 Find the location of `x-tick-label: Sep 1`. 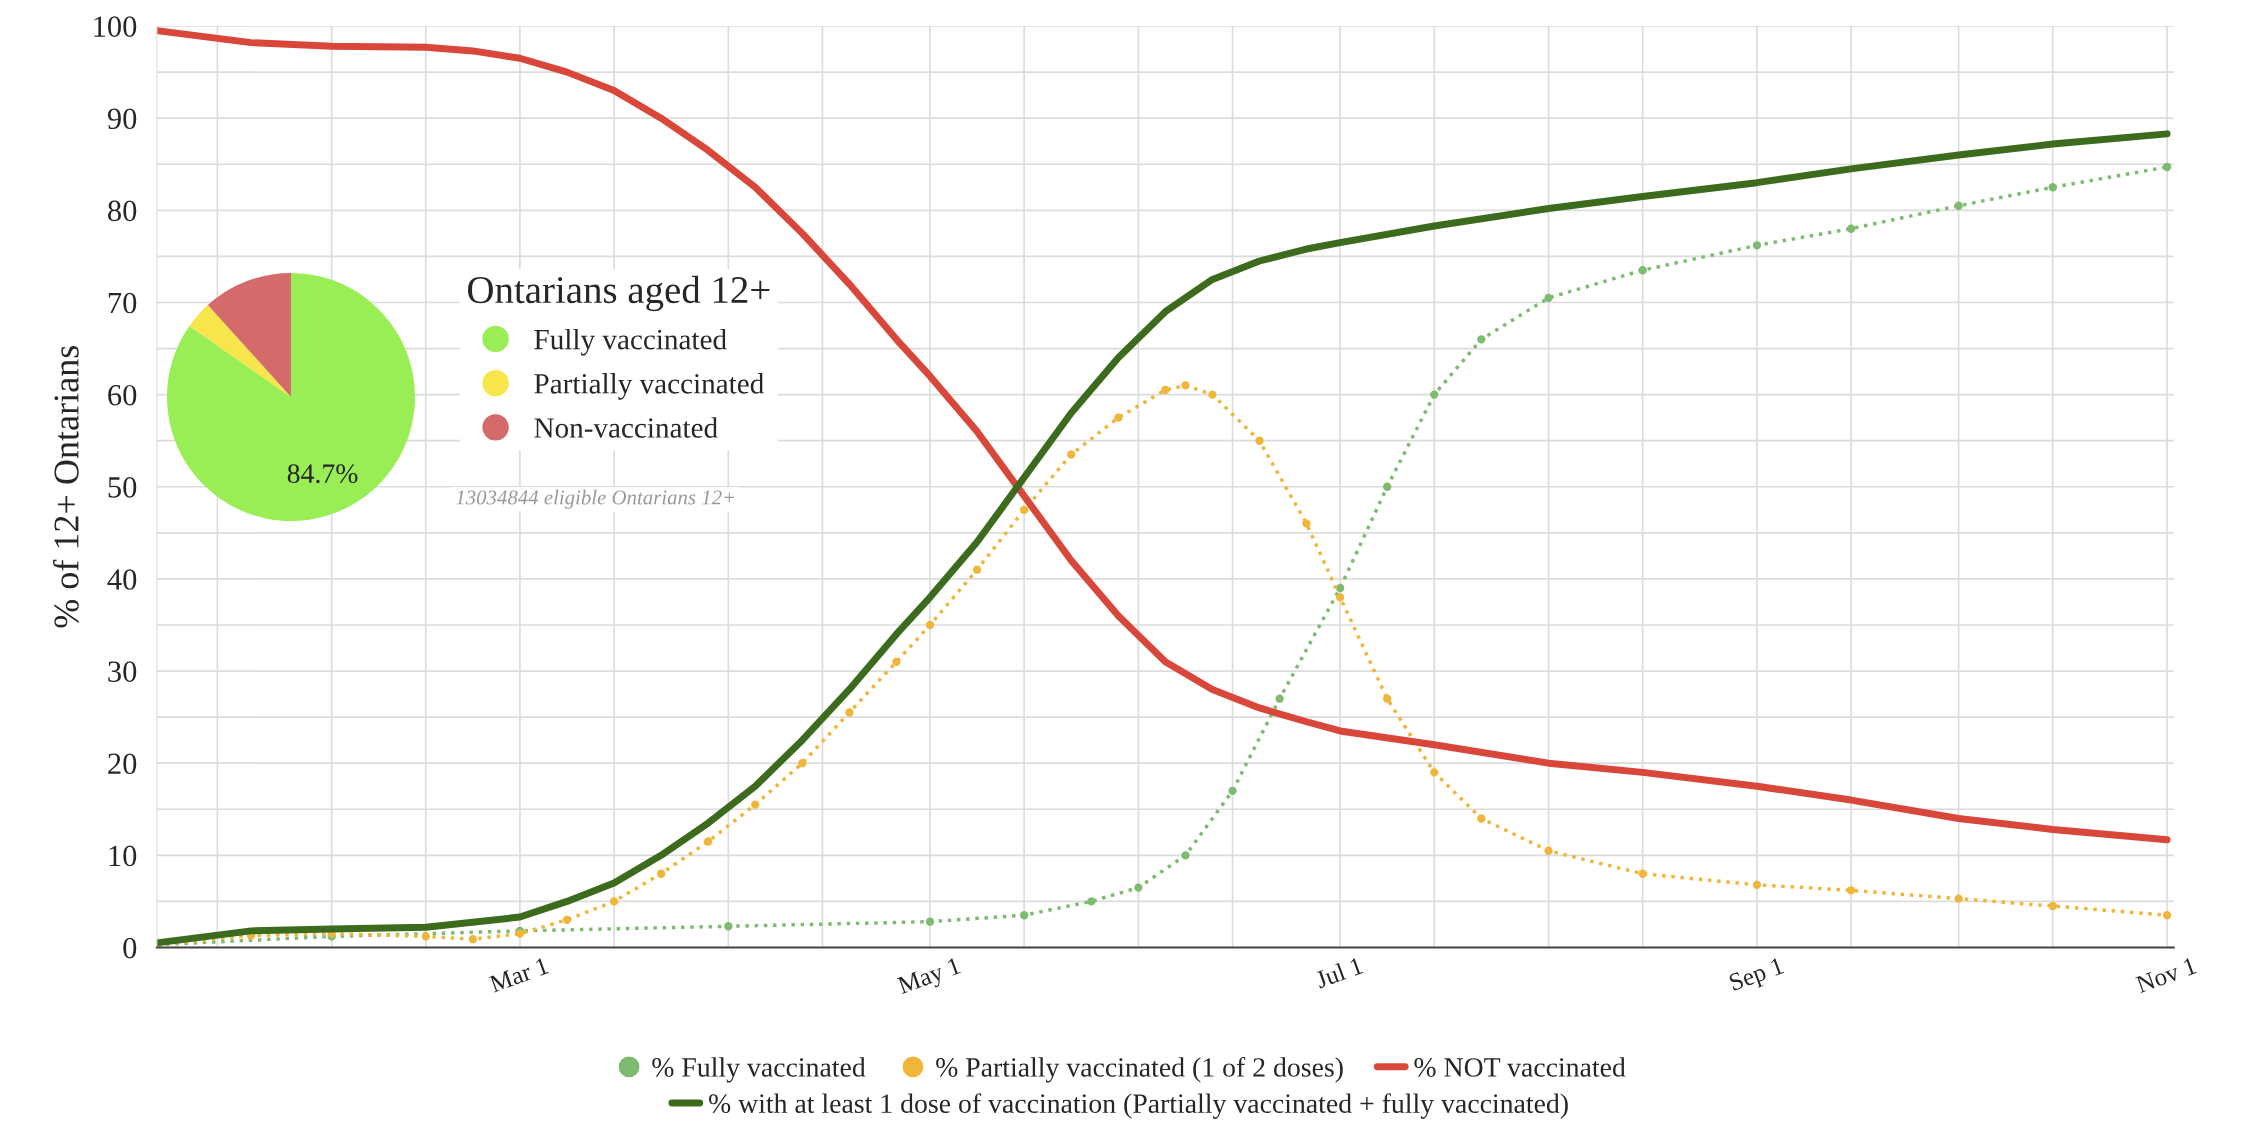

x-tick-label: Sep 1 is located at coordinates (1757, 976).